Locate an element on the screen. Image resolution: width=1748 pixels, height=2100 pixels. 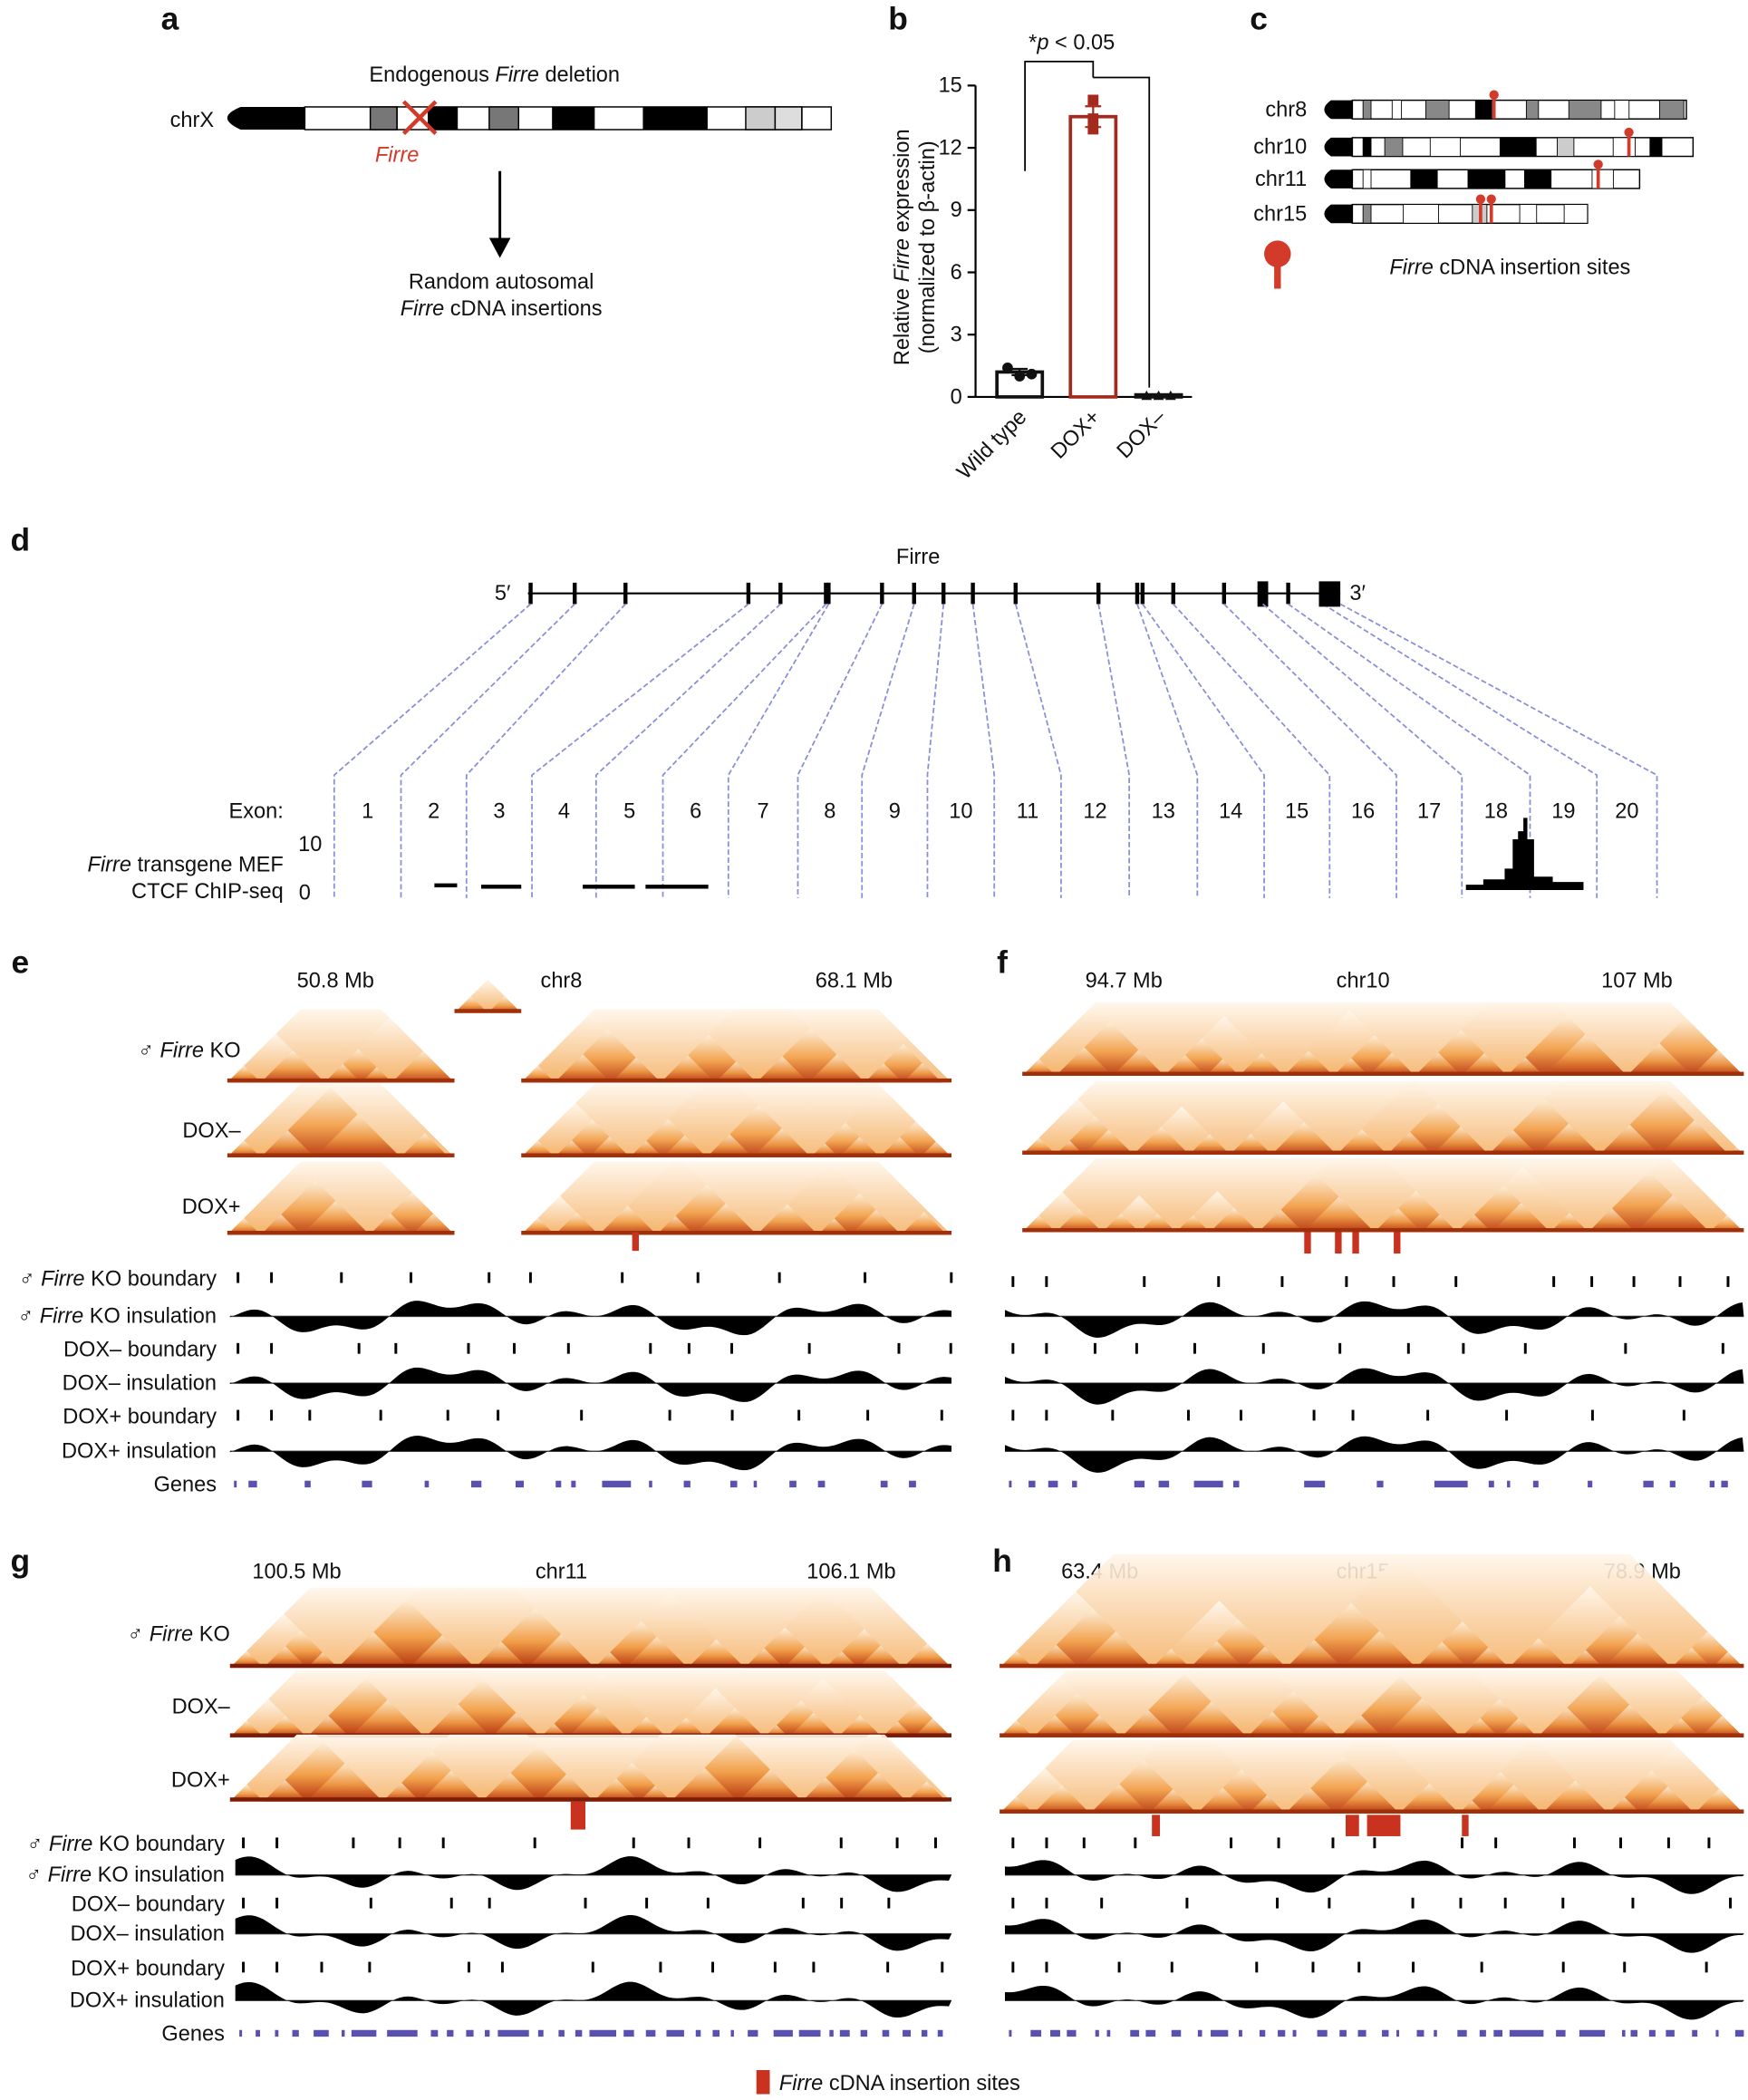
insertion-pin-head is located at coordinates (1494, 95).